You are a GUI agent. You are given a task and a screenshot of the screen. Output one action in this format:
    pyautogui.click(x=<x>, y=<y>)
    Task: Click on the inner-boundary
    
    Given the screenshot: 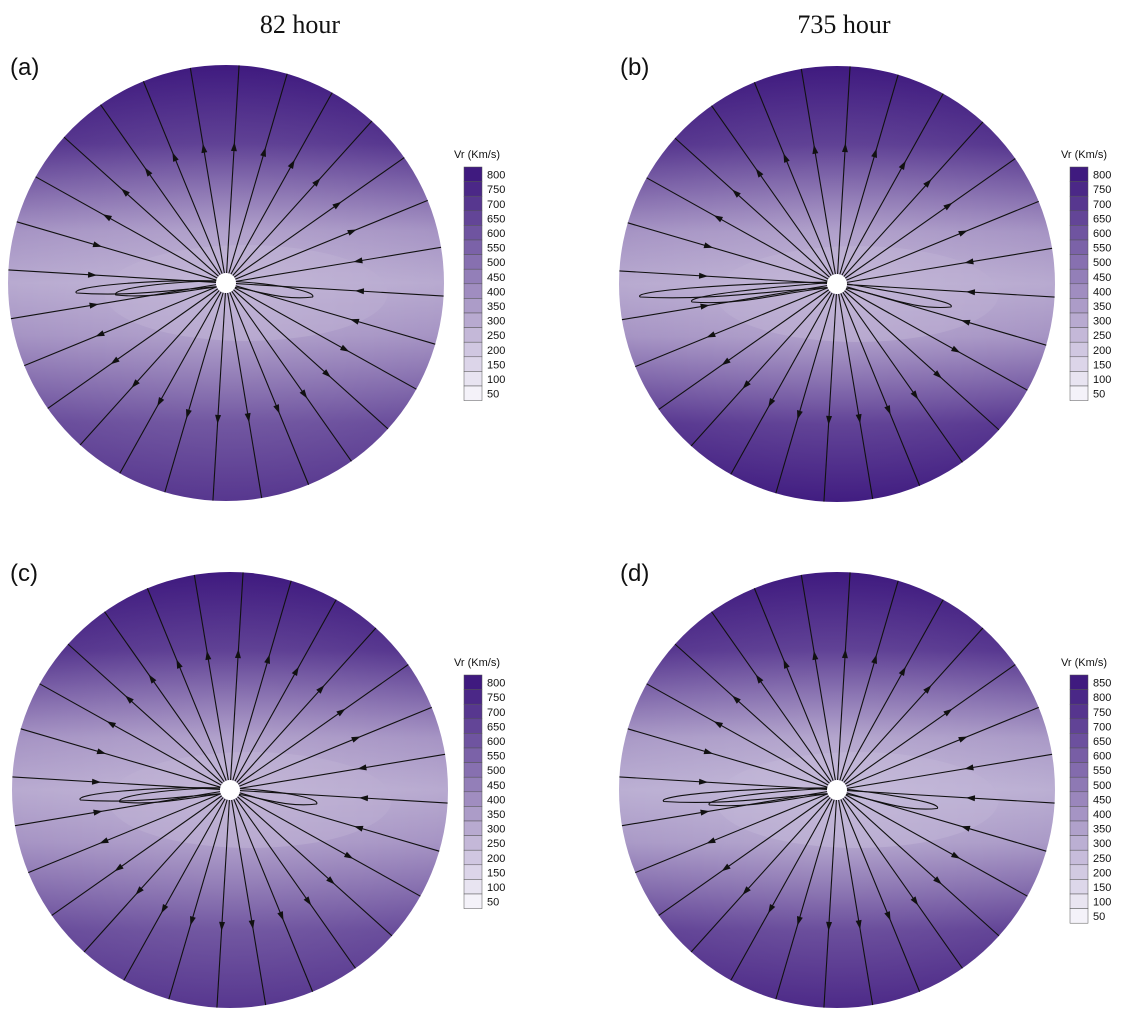 What is the action you would take?
    pyautogui.click(x=837, y=284)
    